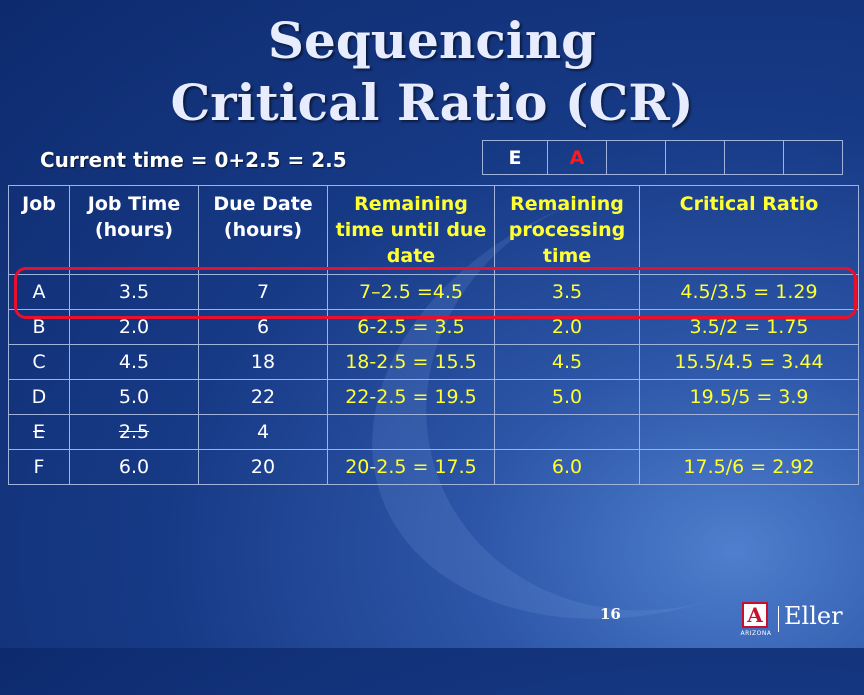 This screenshot has width=864, height=695. What do you see at coordinates (39, 230) in the screenshot?
I see `header-job: Job` at bounding box center [39, 230].